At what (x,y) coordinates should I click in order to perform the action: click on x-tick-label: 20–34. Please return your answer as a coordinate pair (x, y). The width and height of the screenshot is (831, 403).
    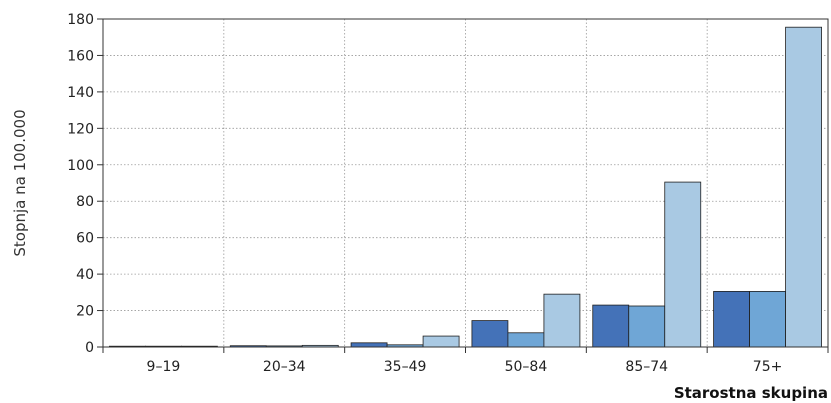
    Looking at the image, I should click on (284, 367).